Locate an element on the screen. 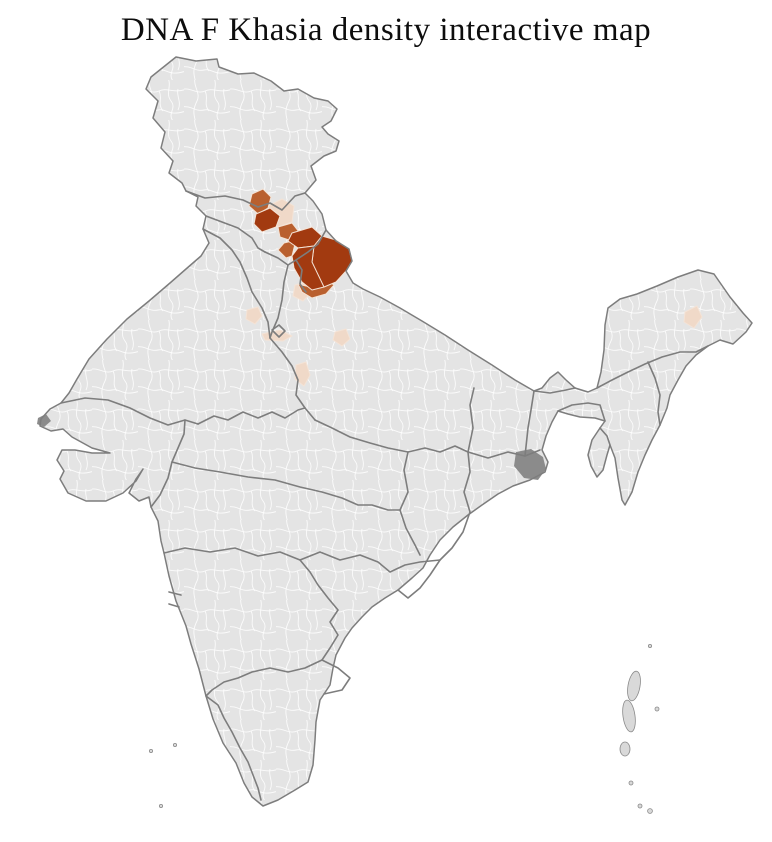 The image size is (772, 842). district-high is located at coordinates (267, 220).